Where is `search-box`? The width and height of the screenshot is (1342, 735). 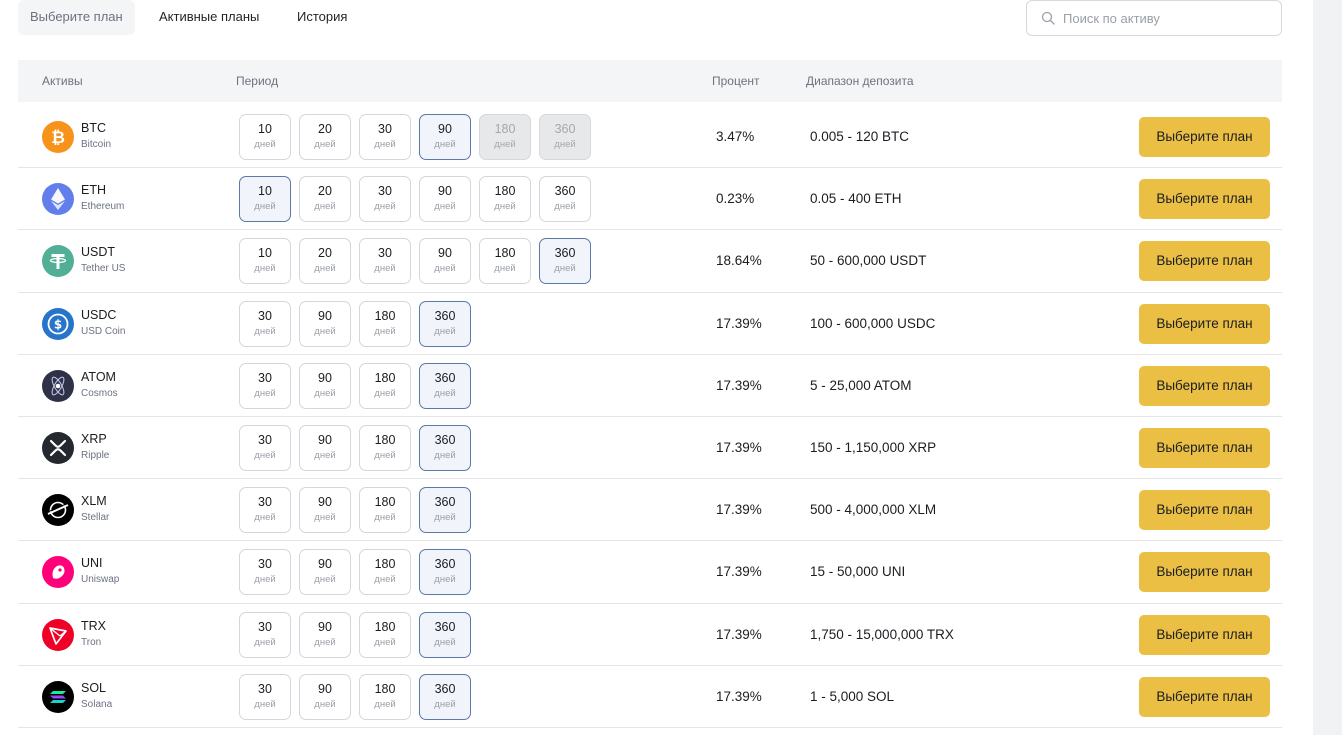
search-box is located at coordinates (1154, 18).